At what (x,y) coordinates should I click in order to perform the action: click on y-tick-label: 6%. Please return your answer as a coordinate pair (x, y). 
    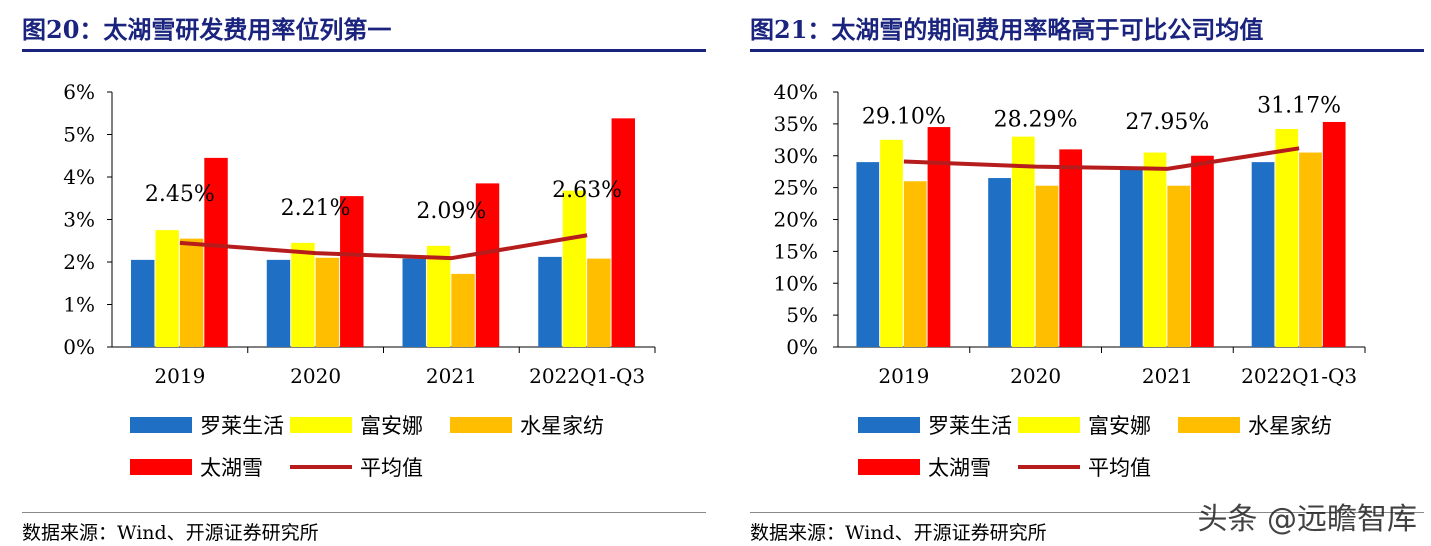
    Looking at the image, I should click on (79, 92).